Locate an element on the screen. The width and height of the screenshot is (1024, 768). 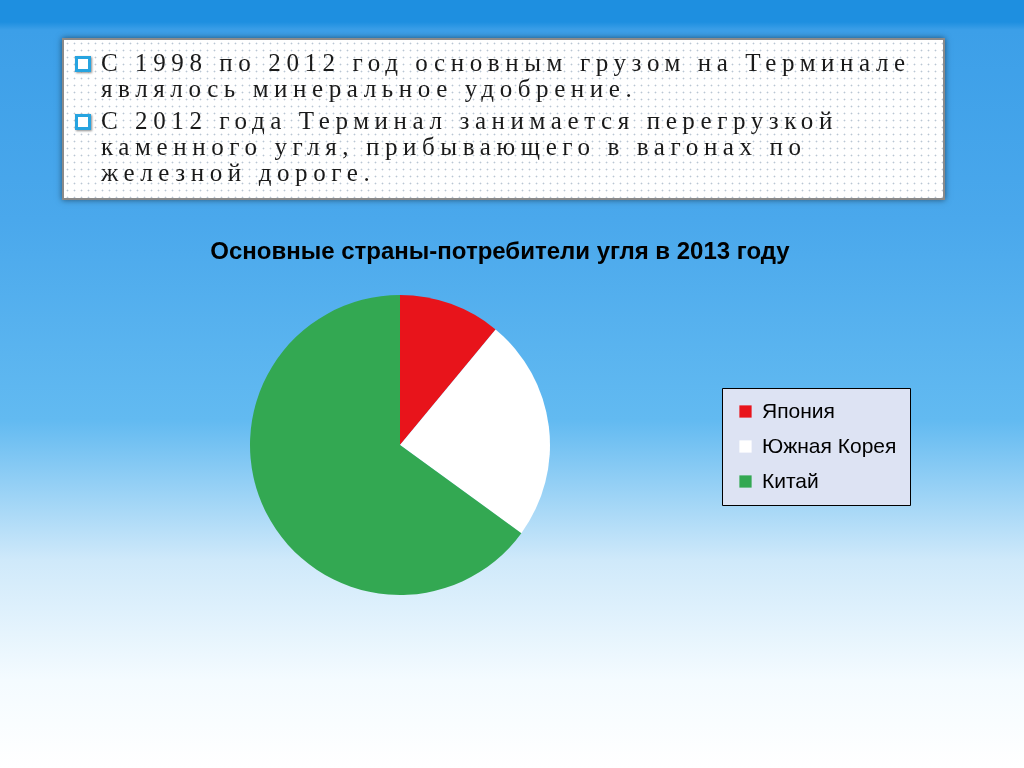
legend-label: Южная Корея is located at coordinates (829, 445).